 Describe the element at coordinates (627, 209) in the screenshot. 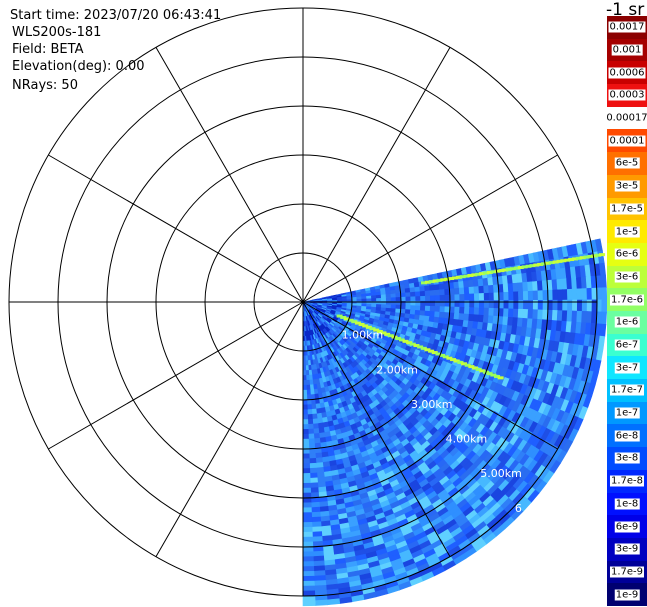

I see `colorbar-tick-label: 1.7e-5` at that location.